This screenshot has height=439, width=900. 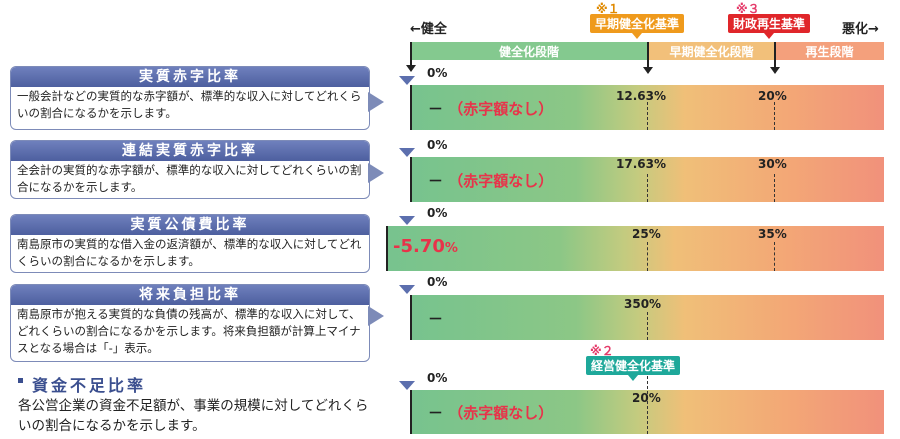 What do you see at coordinates (602, 351) in the screenshot?
I see `note-2: ※２` at bounding box center [602, 351].